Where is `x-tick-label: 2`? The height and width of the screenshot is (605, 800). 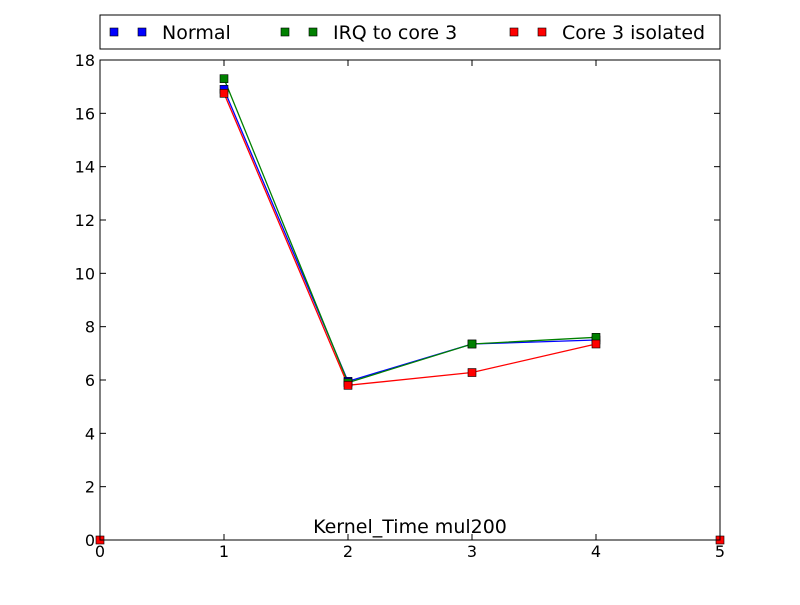 x-tick-label: 2 is located at coordinates (348, 551).